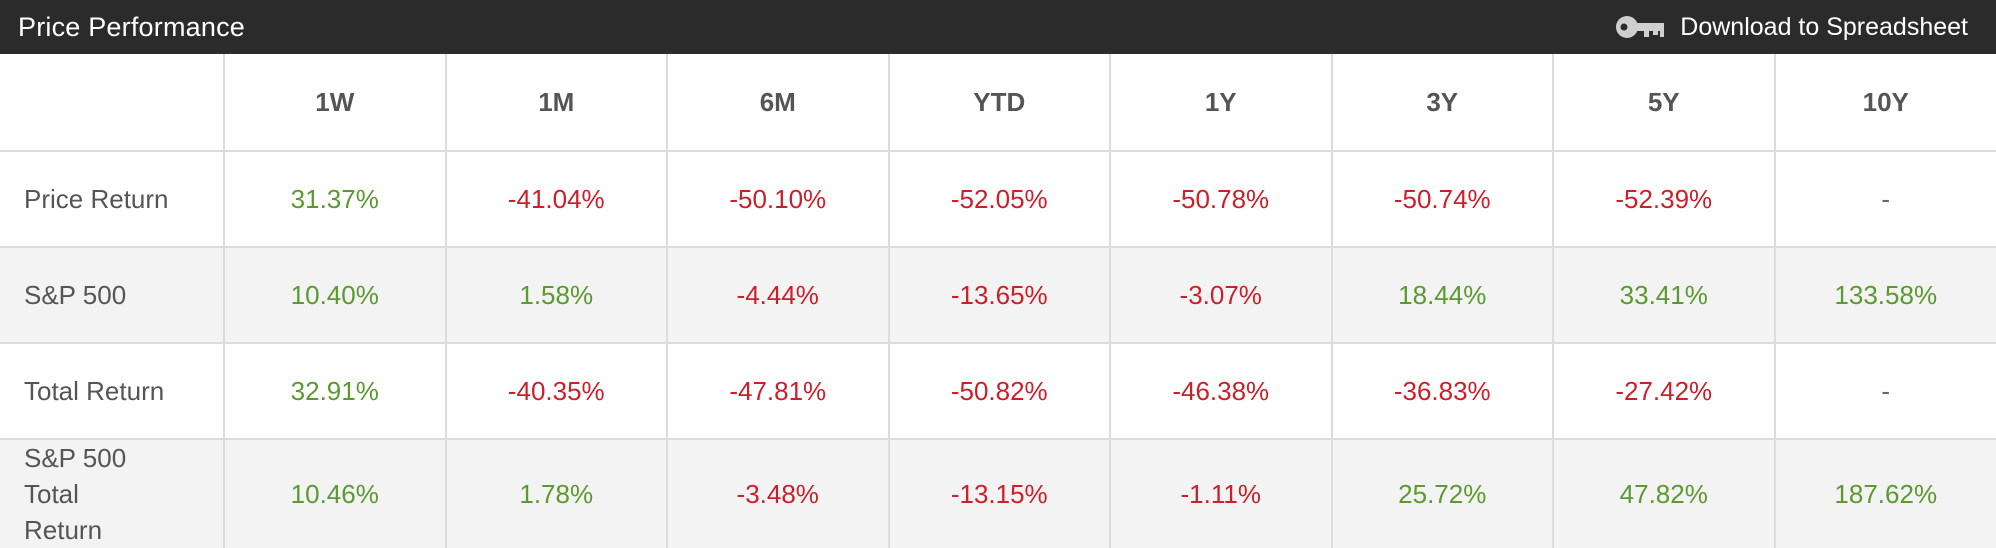 The width and height of the screenshot is (1996, 548). What do you see at coordinates (1664, 295) in the screenshot?
I see `table-cell: 33.41%` at bounding box center [1664, 295].